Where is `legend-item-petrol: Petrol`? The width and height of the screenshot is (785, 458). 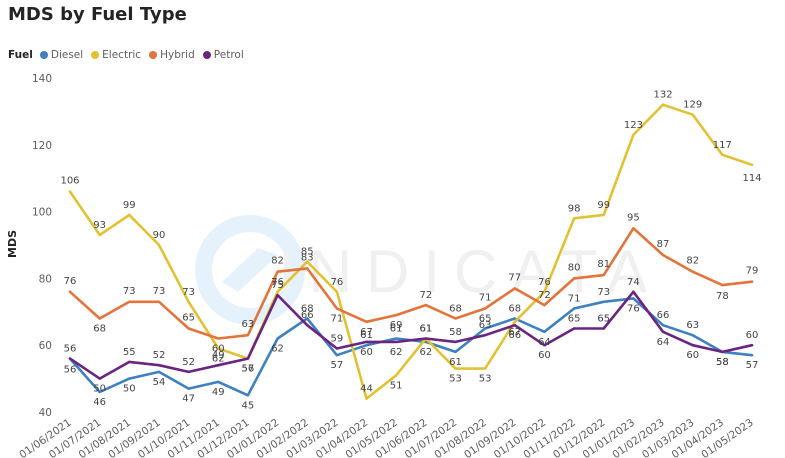
legend-item-petrol: Petrol is located at coordinates (223, 55).